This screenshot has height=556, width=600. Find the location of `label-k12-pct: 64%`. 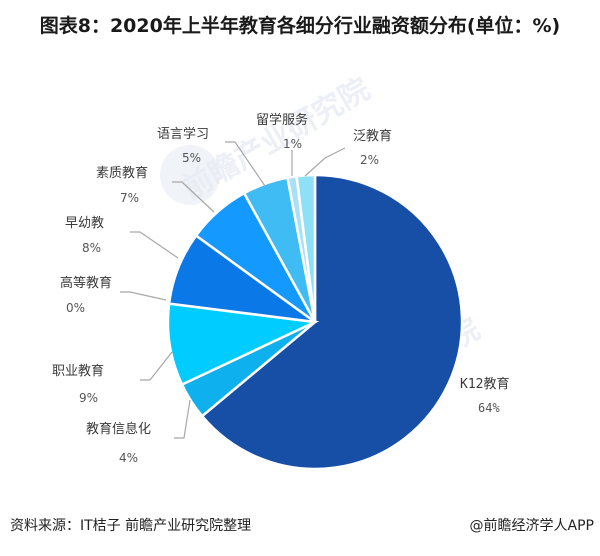

label-k12-pct: 64% is located at coordinates (489, 408).